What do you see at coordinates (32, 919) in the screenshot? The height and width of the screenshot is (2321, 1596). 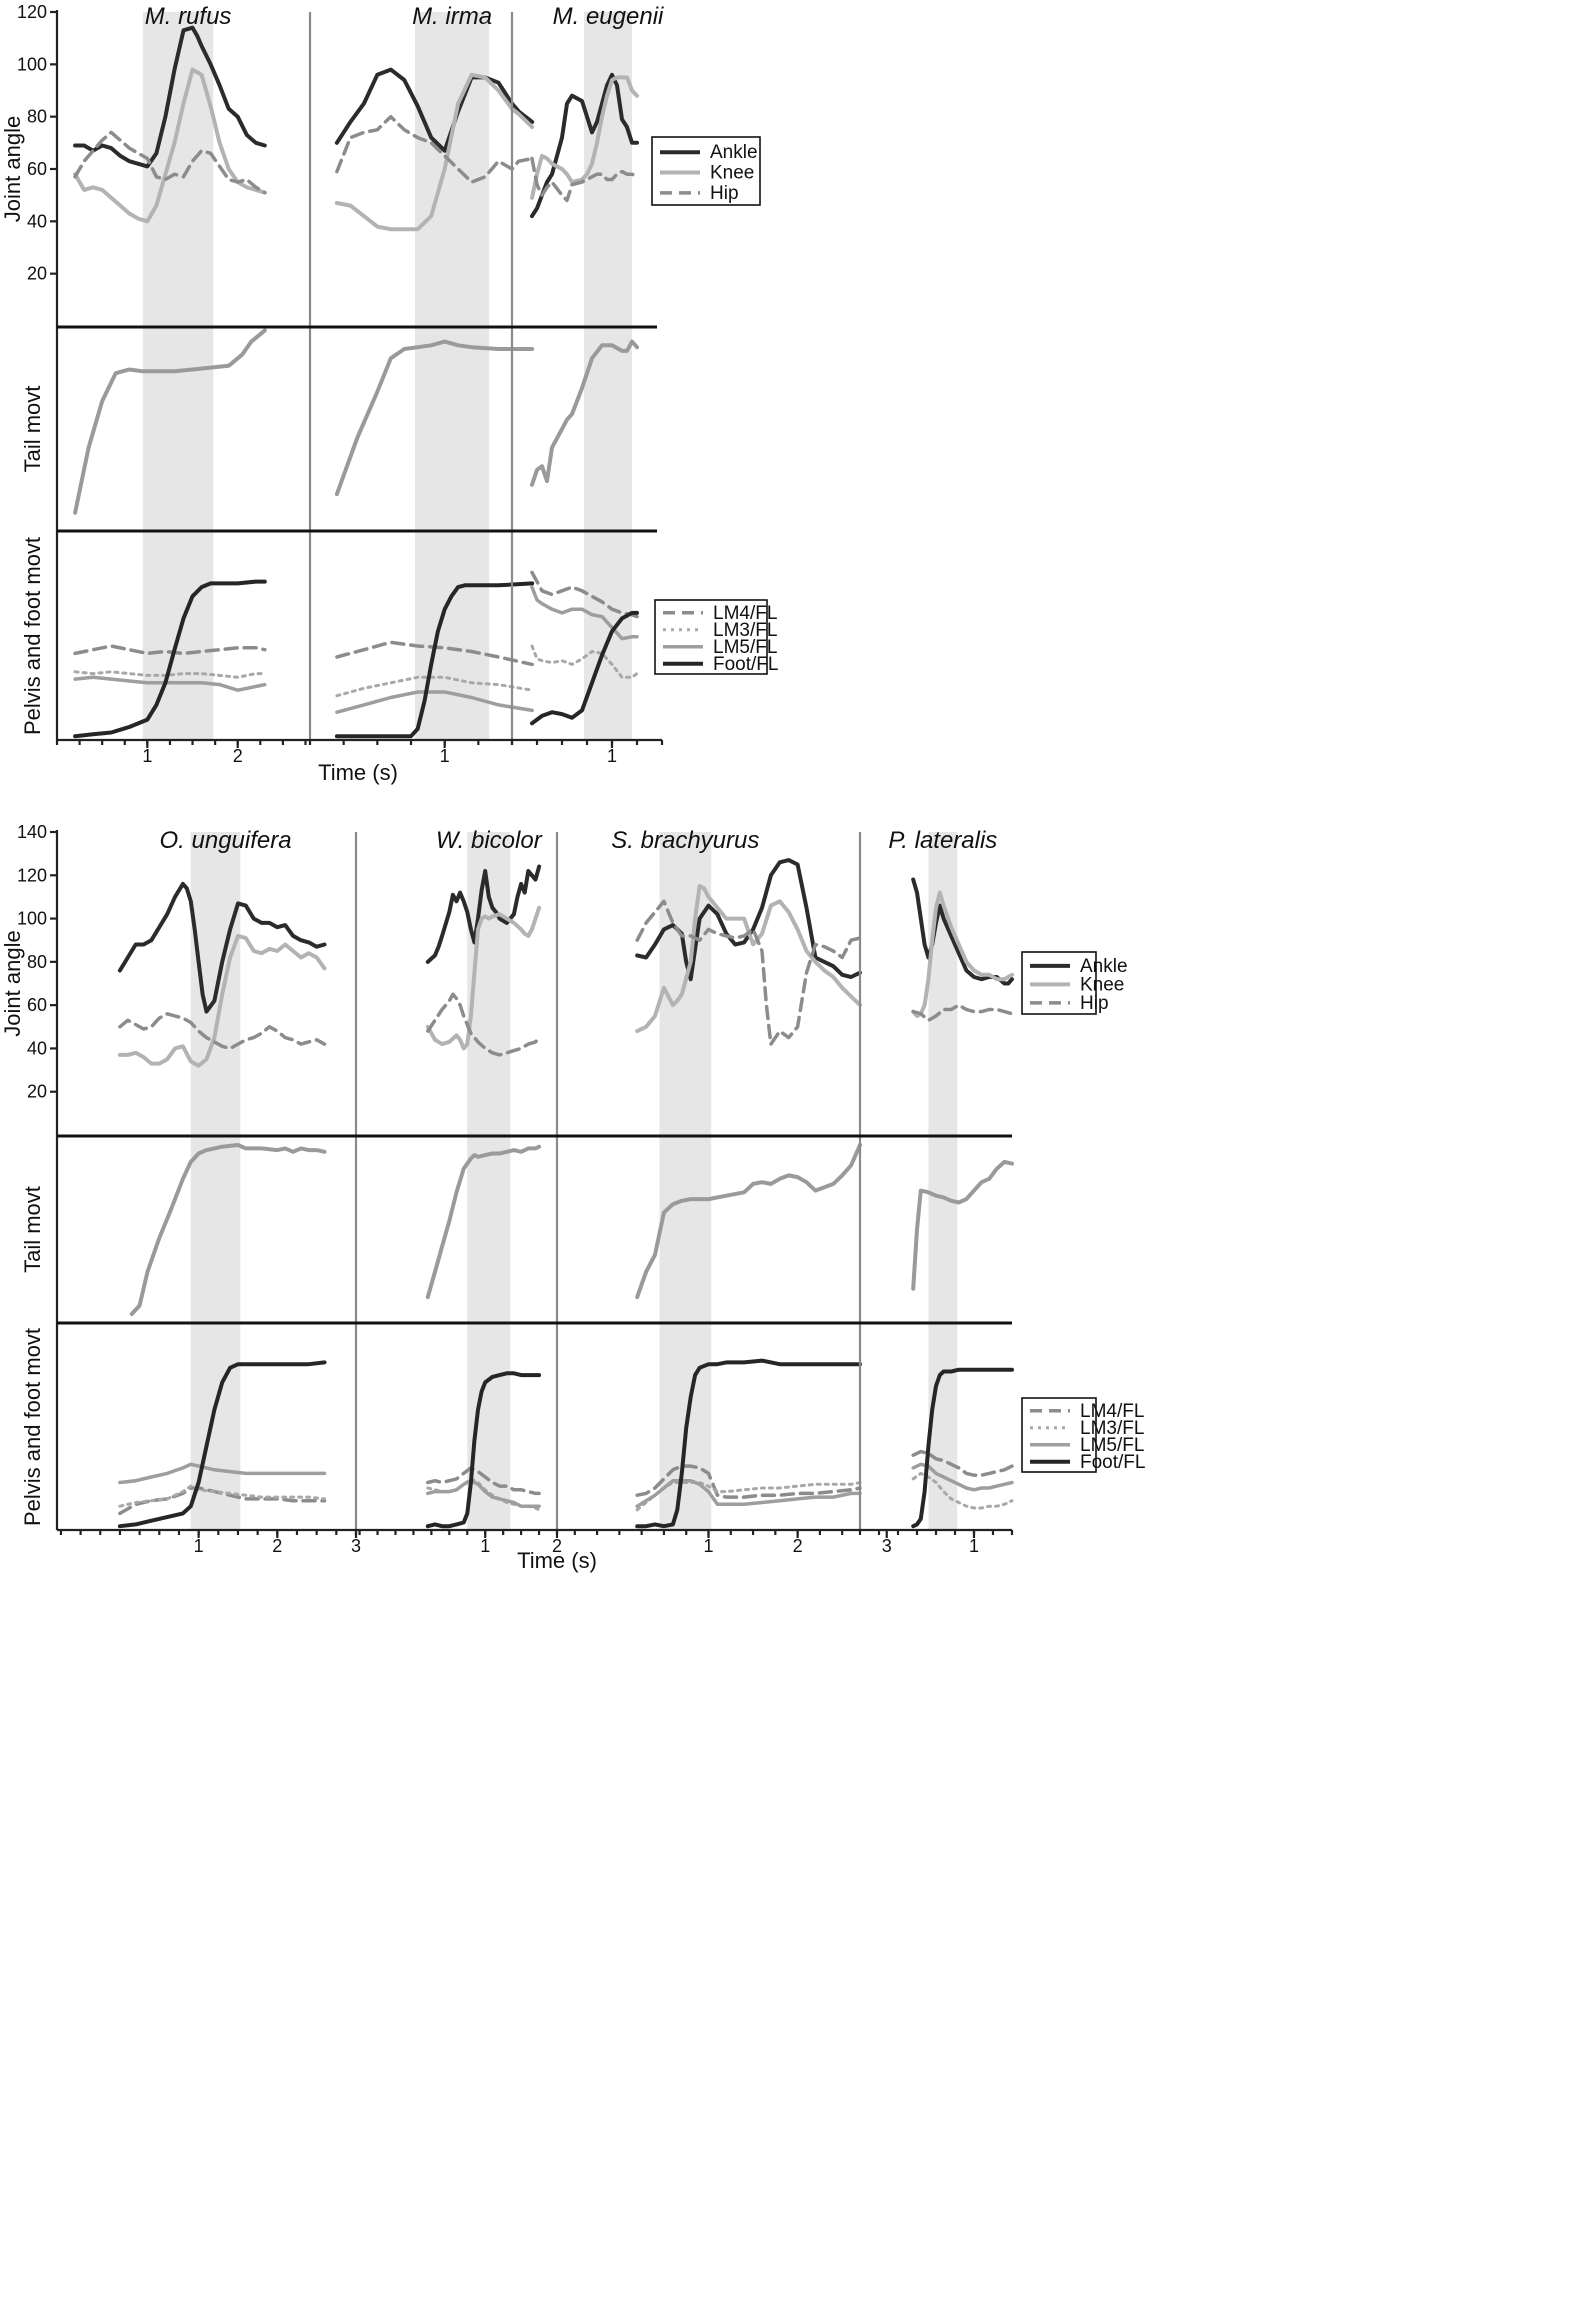 I see `y-tick-label: 100` at bounding box center [32, 919].